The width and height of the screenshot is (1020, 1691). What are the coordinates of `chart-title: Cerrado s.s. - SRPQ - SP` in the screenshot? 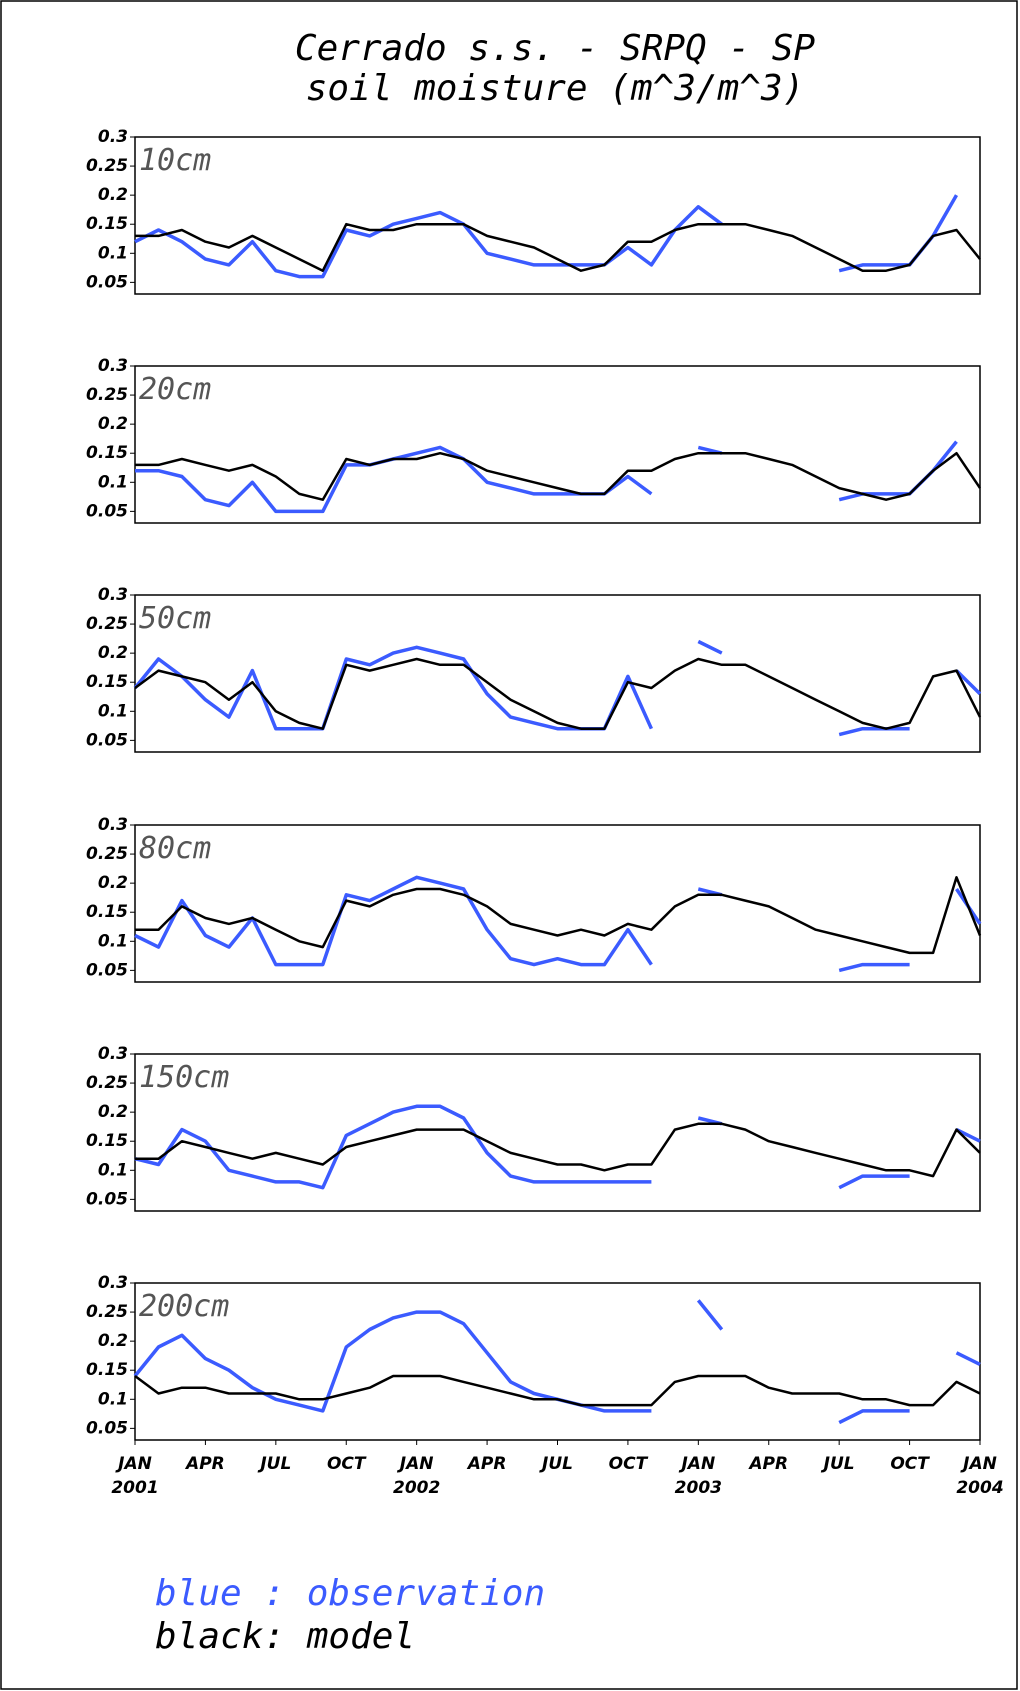 It's located at (555, 48).